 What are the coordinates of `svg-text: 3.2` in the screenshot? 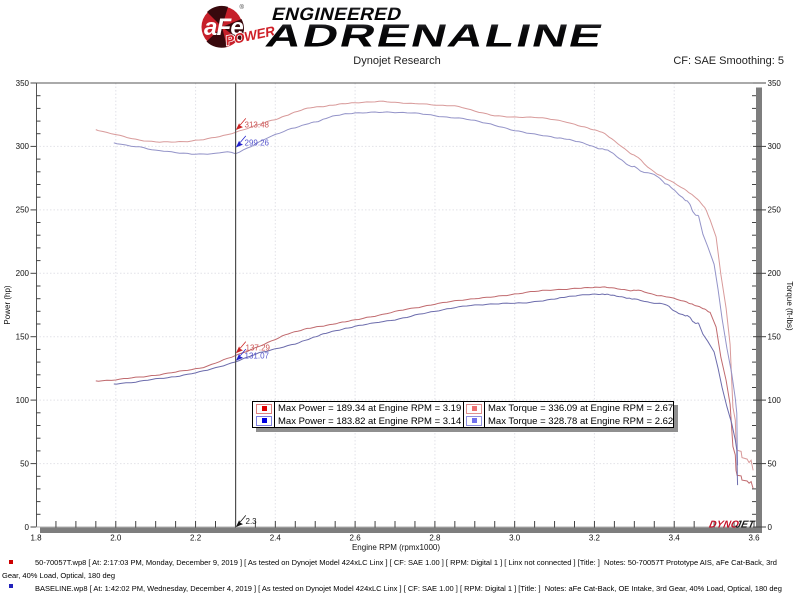 It's located at (595, 538).